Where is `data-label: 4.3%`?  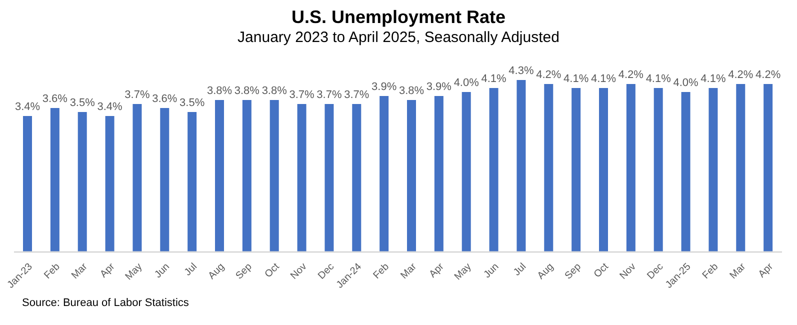
data-label: 4.3% is located at coordinates (521, 71).